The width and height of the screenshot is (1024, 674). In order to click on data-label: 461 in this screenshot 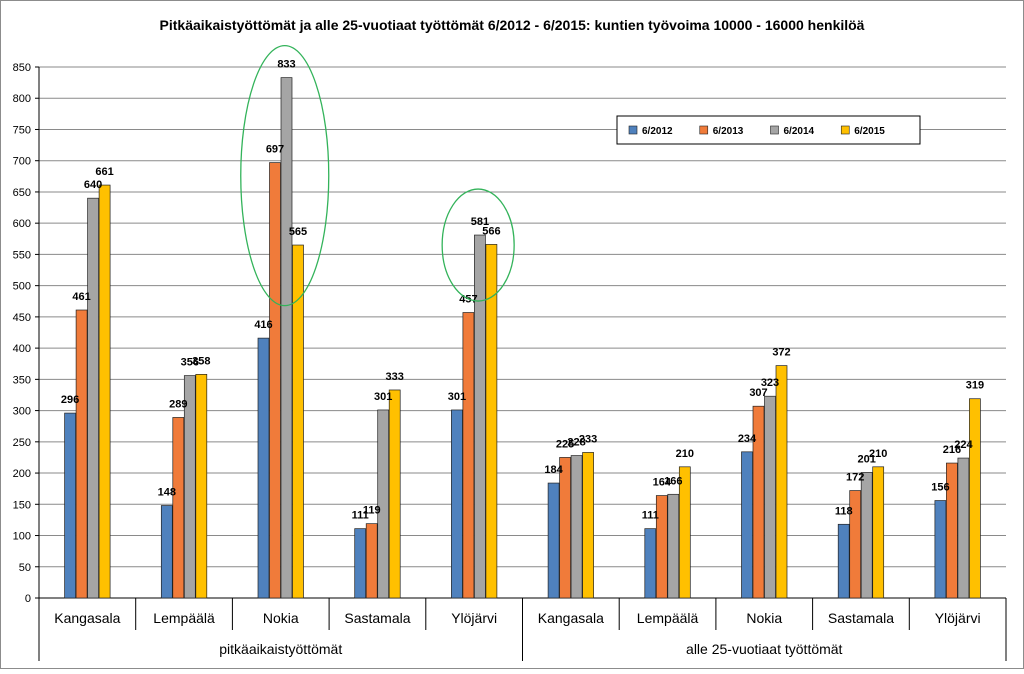, I will do `click(81, 297)`.